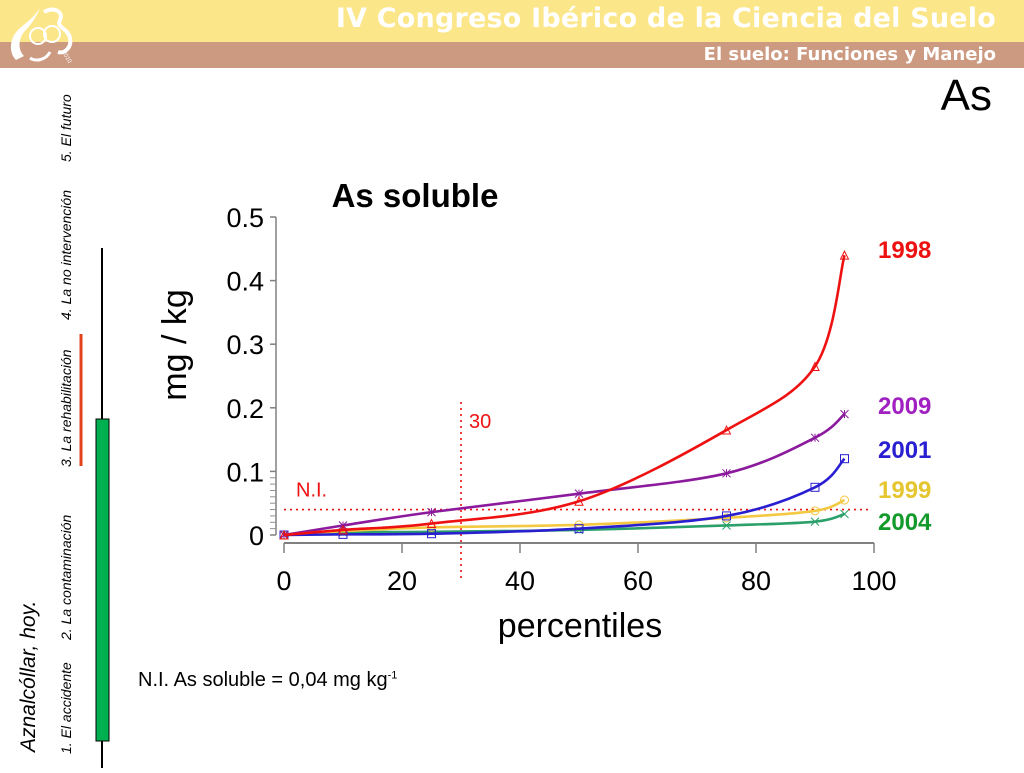  I want to click on y-tick-label: 0.3, so click(245, 345).